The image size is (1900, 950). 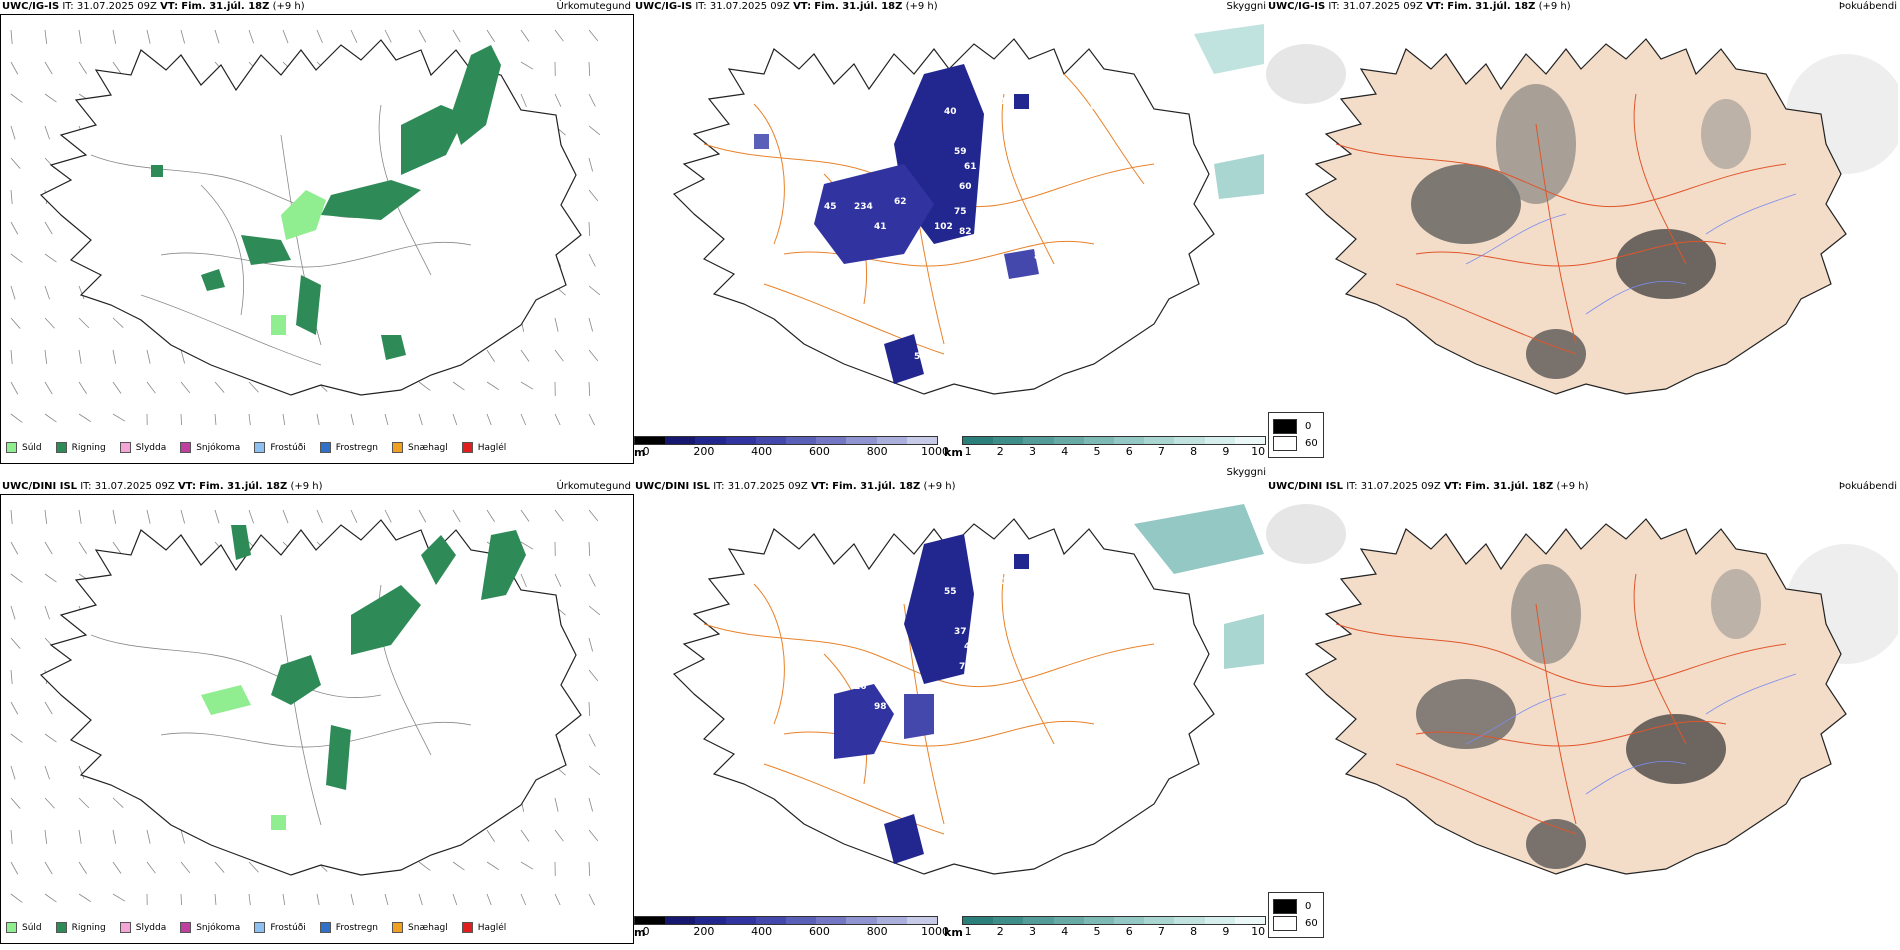 What do you see at coordinates (68, 6) in the screenshot?
I see `it-label: IT:` at bounding box center [68, 6].